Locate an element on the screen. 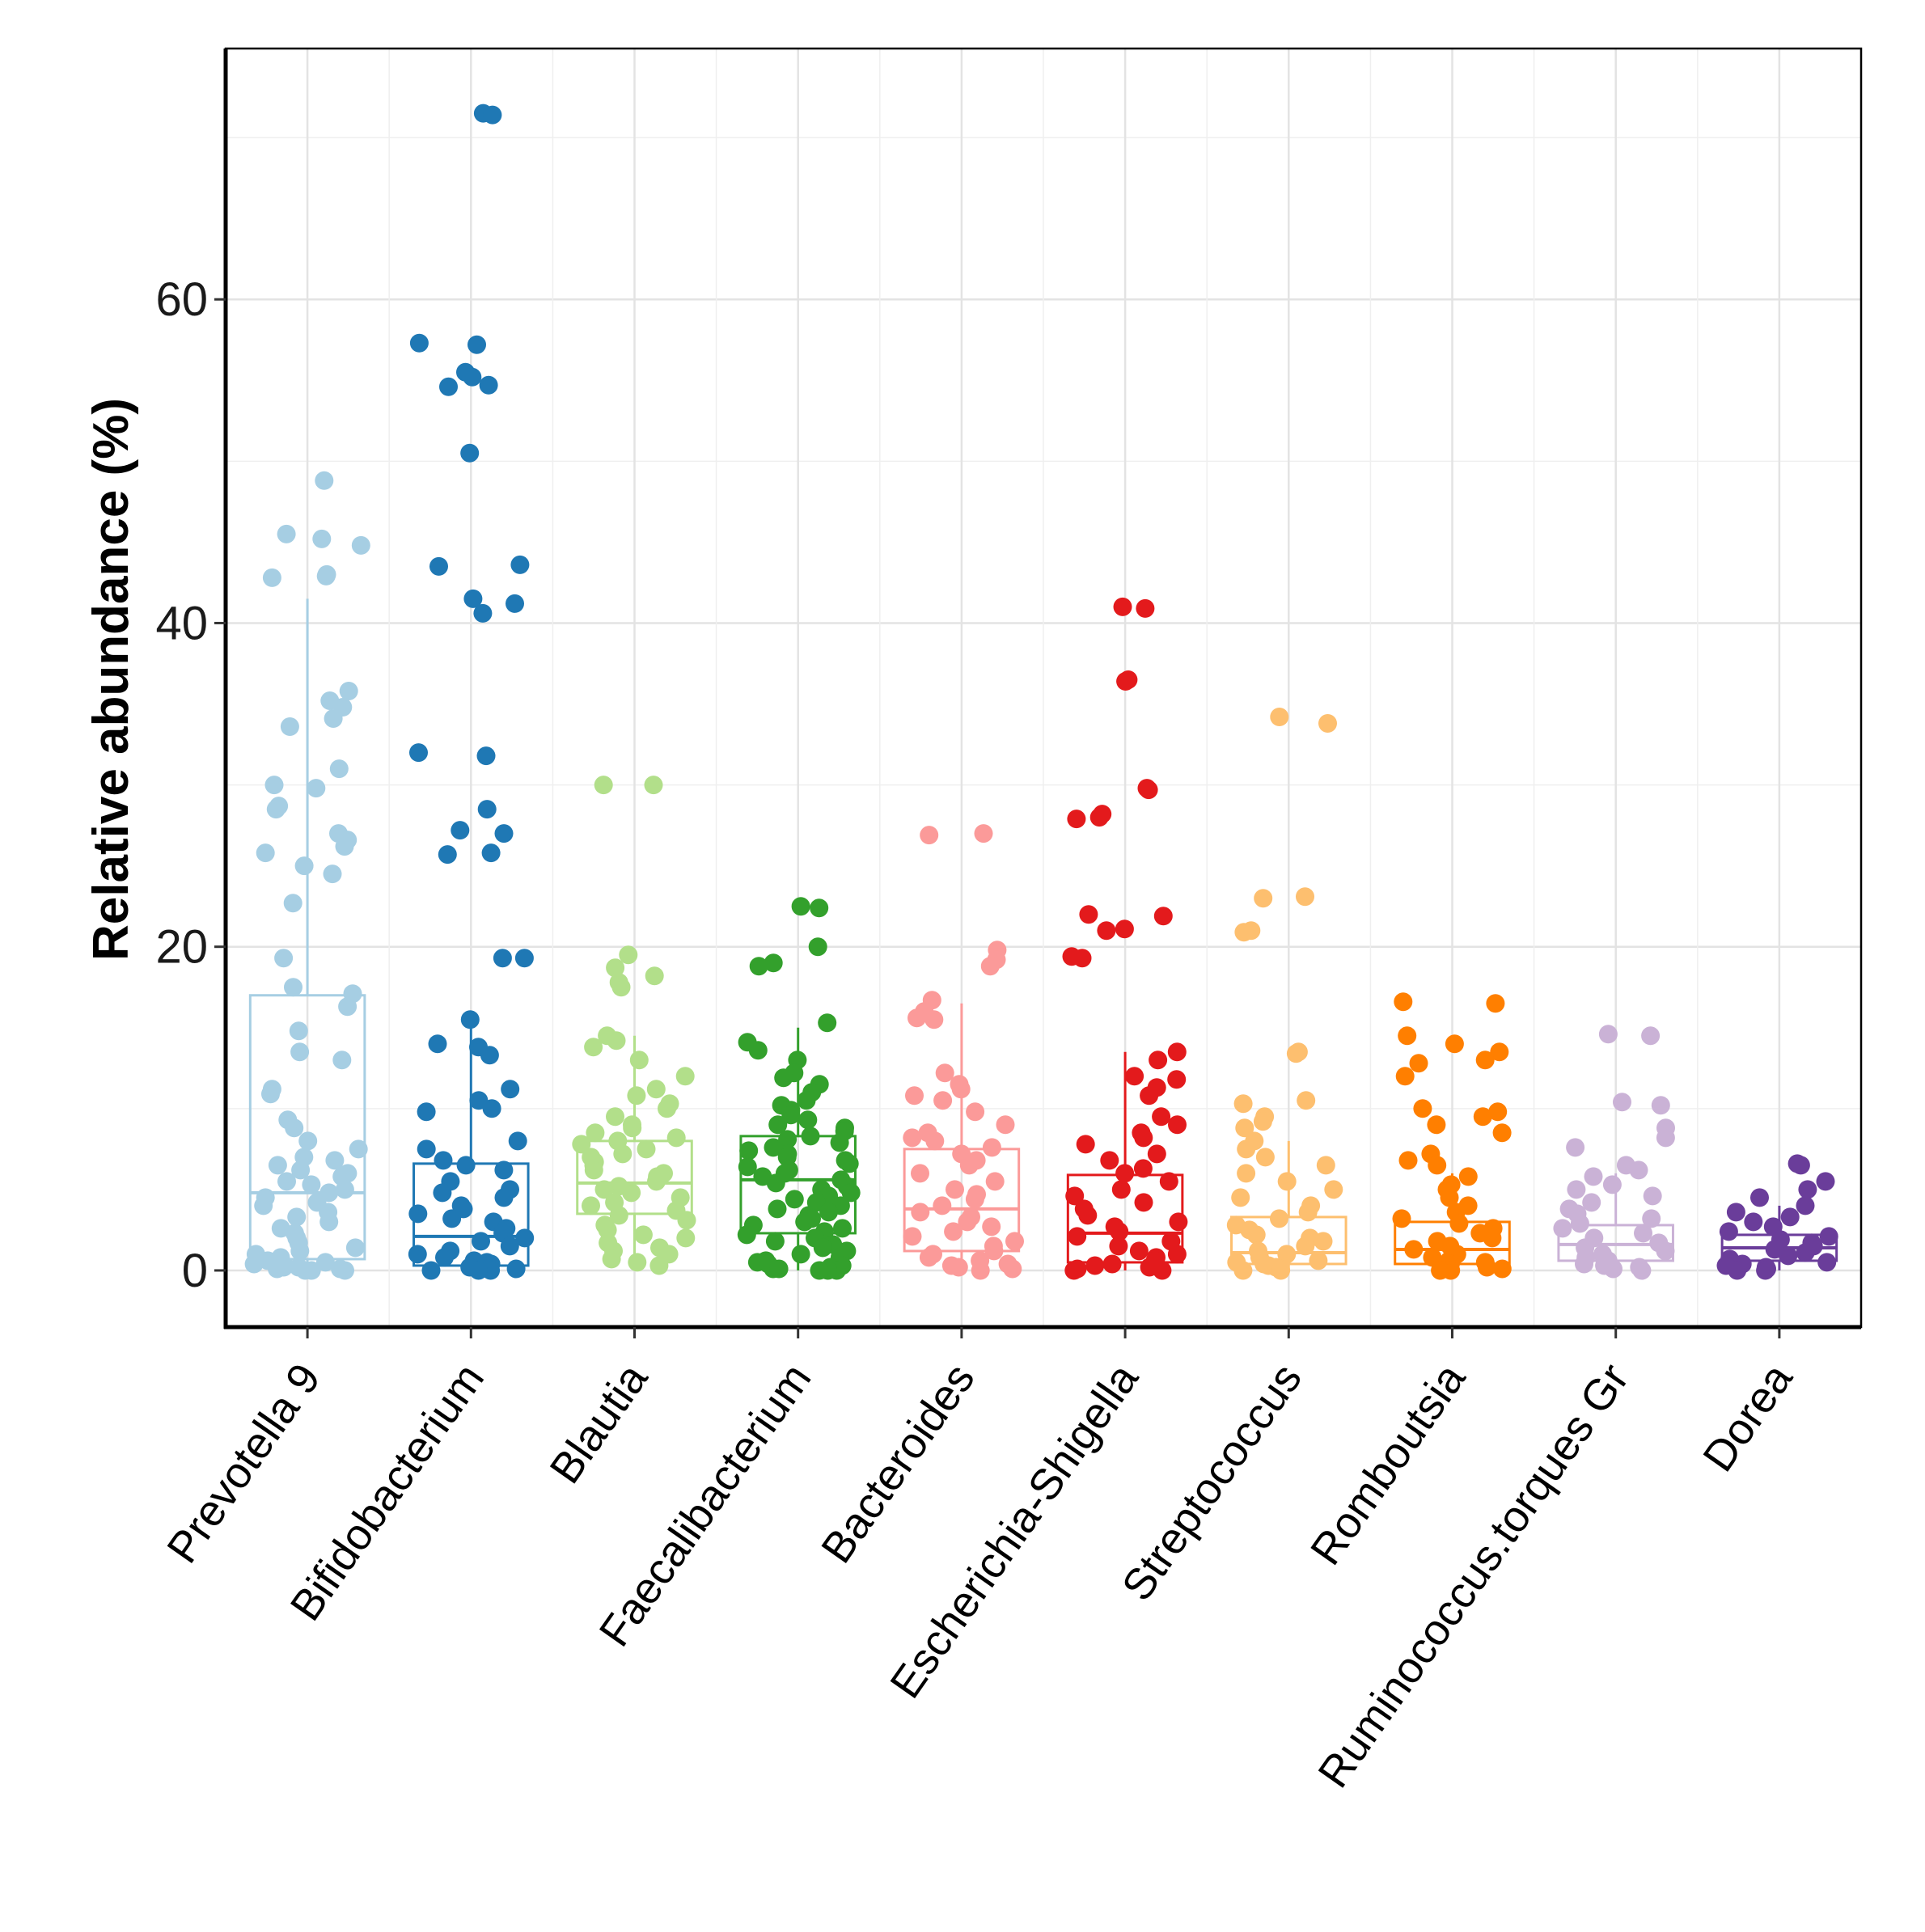  box-blautia is located at coordinates (634, 1177).